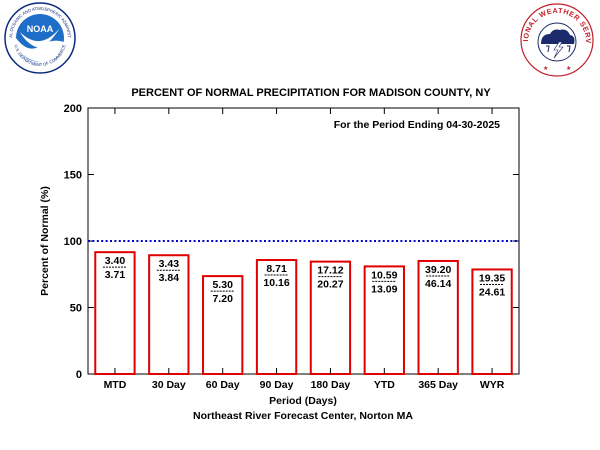 This screenshot has width=600, height=450. I want to click on observed-precip-label: 3.43, so click(169, 264).